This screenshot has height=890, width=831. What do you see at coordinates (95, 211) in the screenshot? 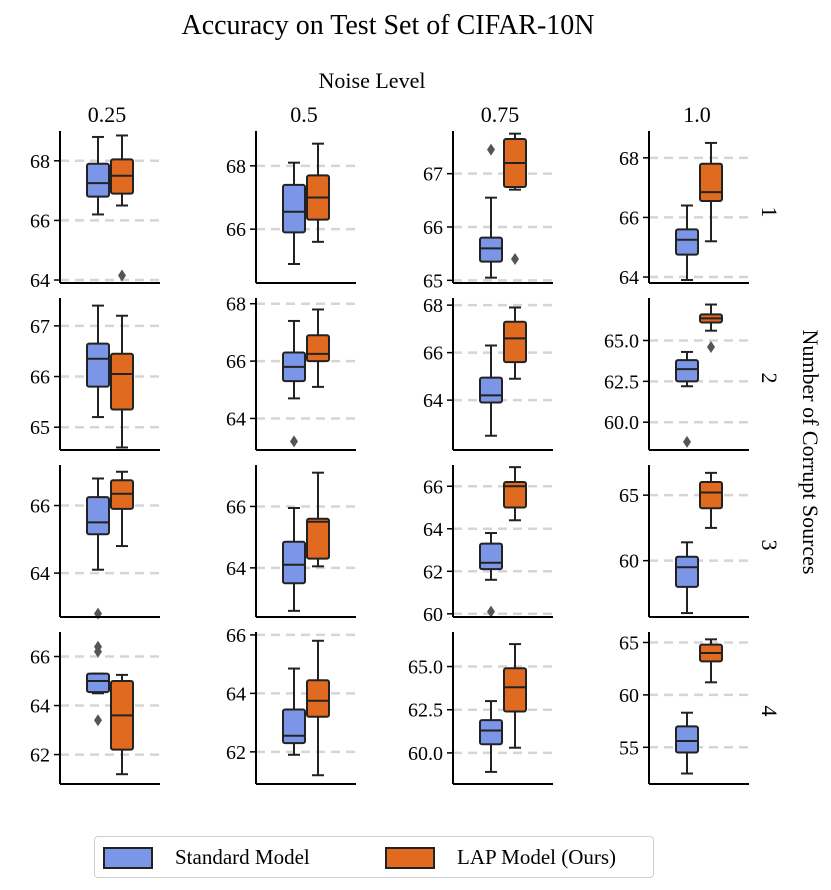
I see `panel-r1-c1: 64 66 68` at bounding box center [95, 211].